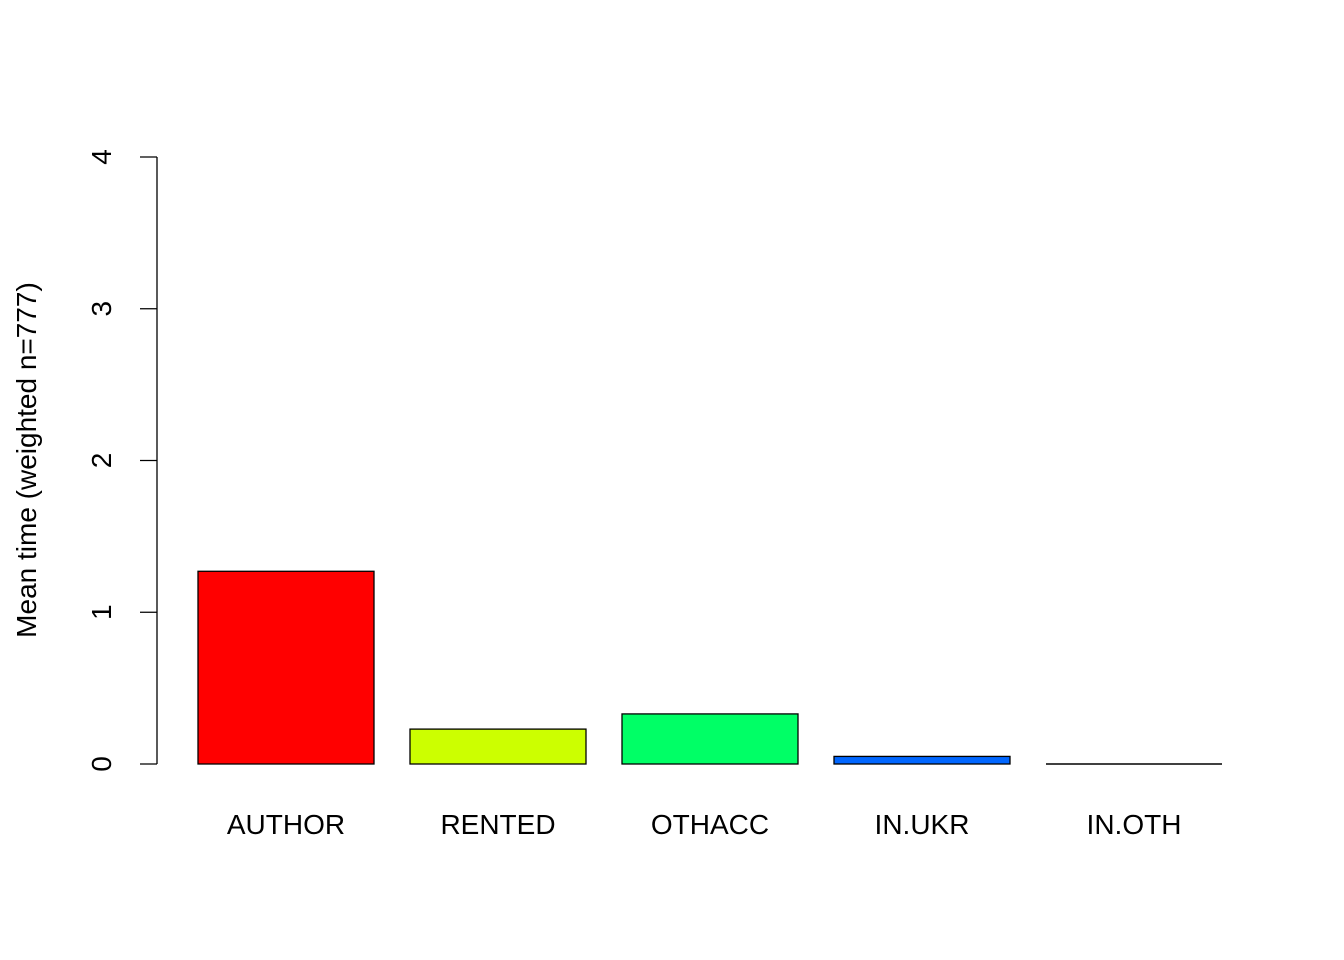  What do you see at coordinates (498, 746) in the screenshot?
I see `bar-rented` at bounding box center [498, 746].